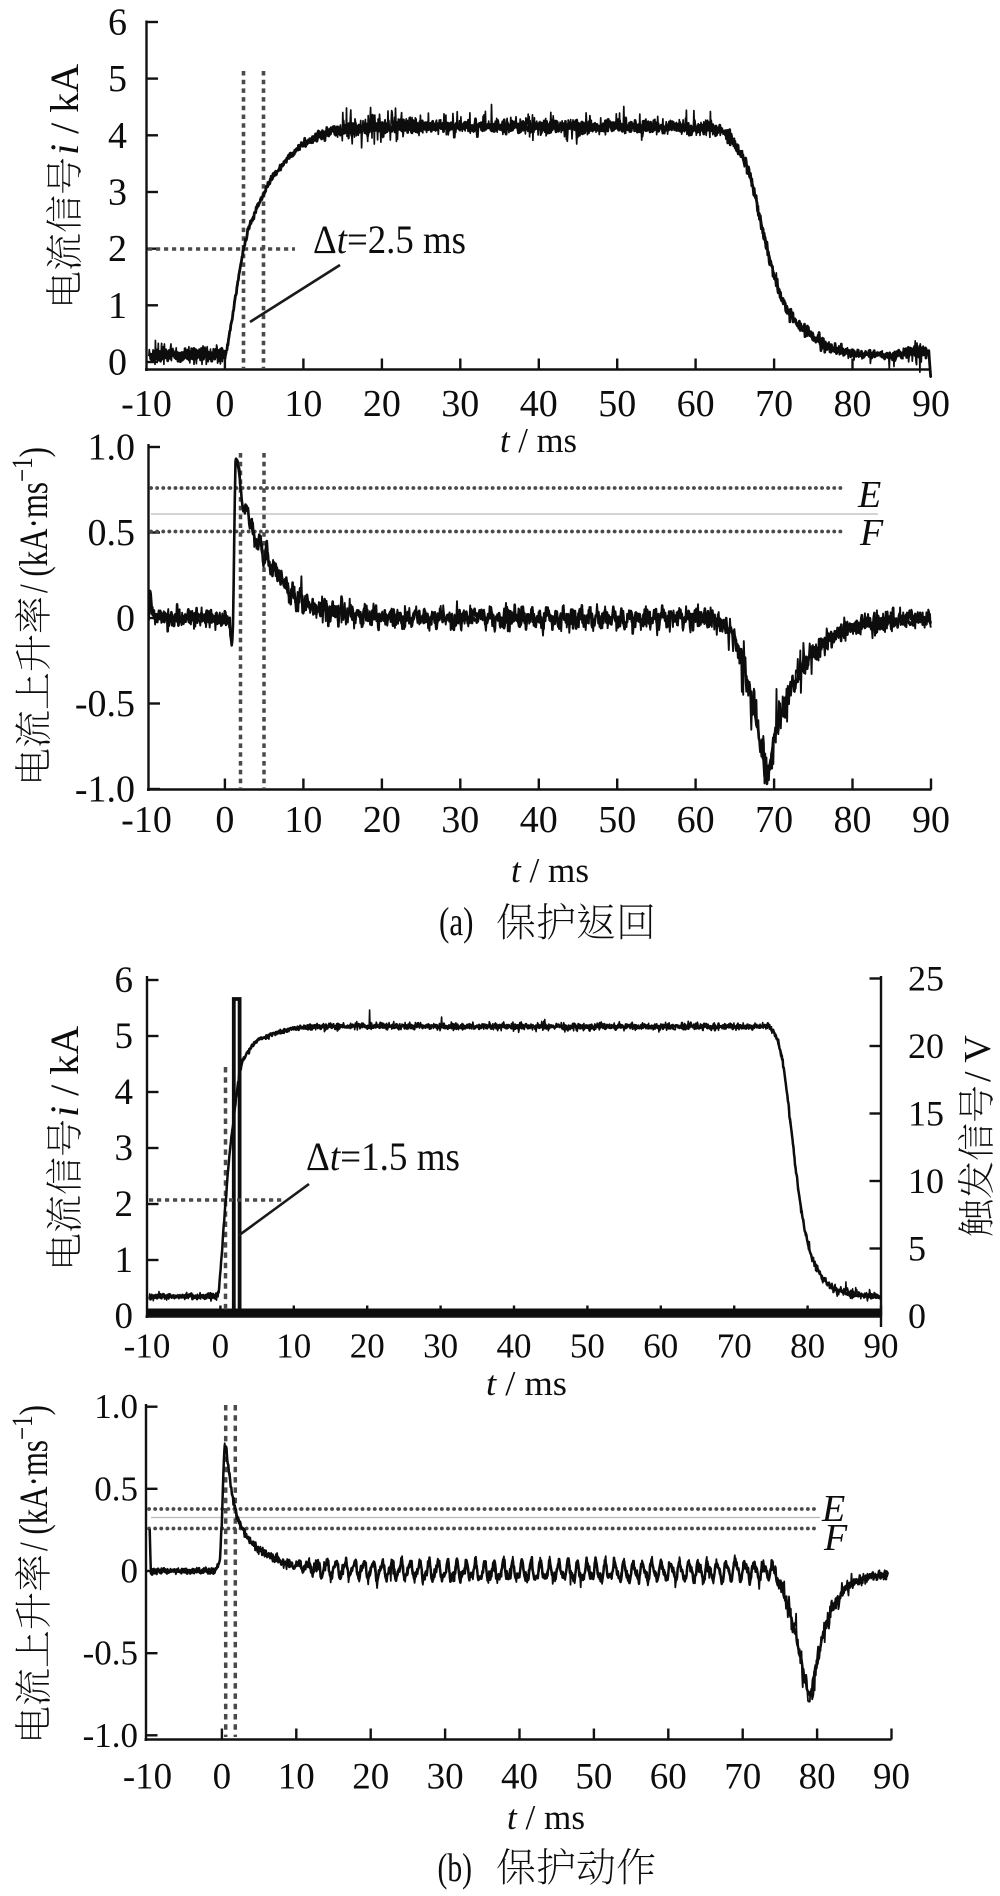 This screenshot has height=1896, width=1000. Describe the element at coordinates (383, 1156) in the screenshot. I see `svg-text: Δt=1.5 ms` at that location.